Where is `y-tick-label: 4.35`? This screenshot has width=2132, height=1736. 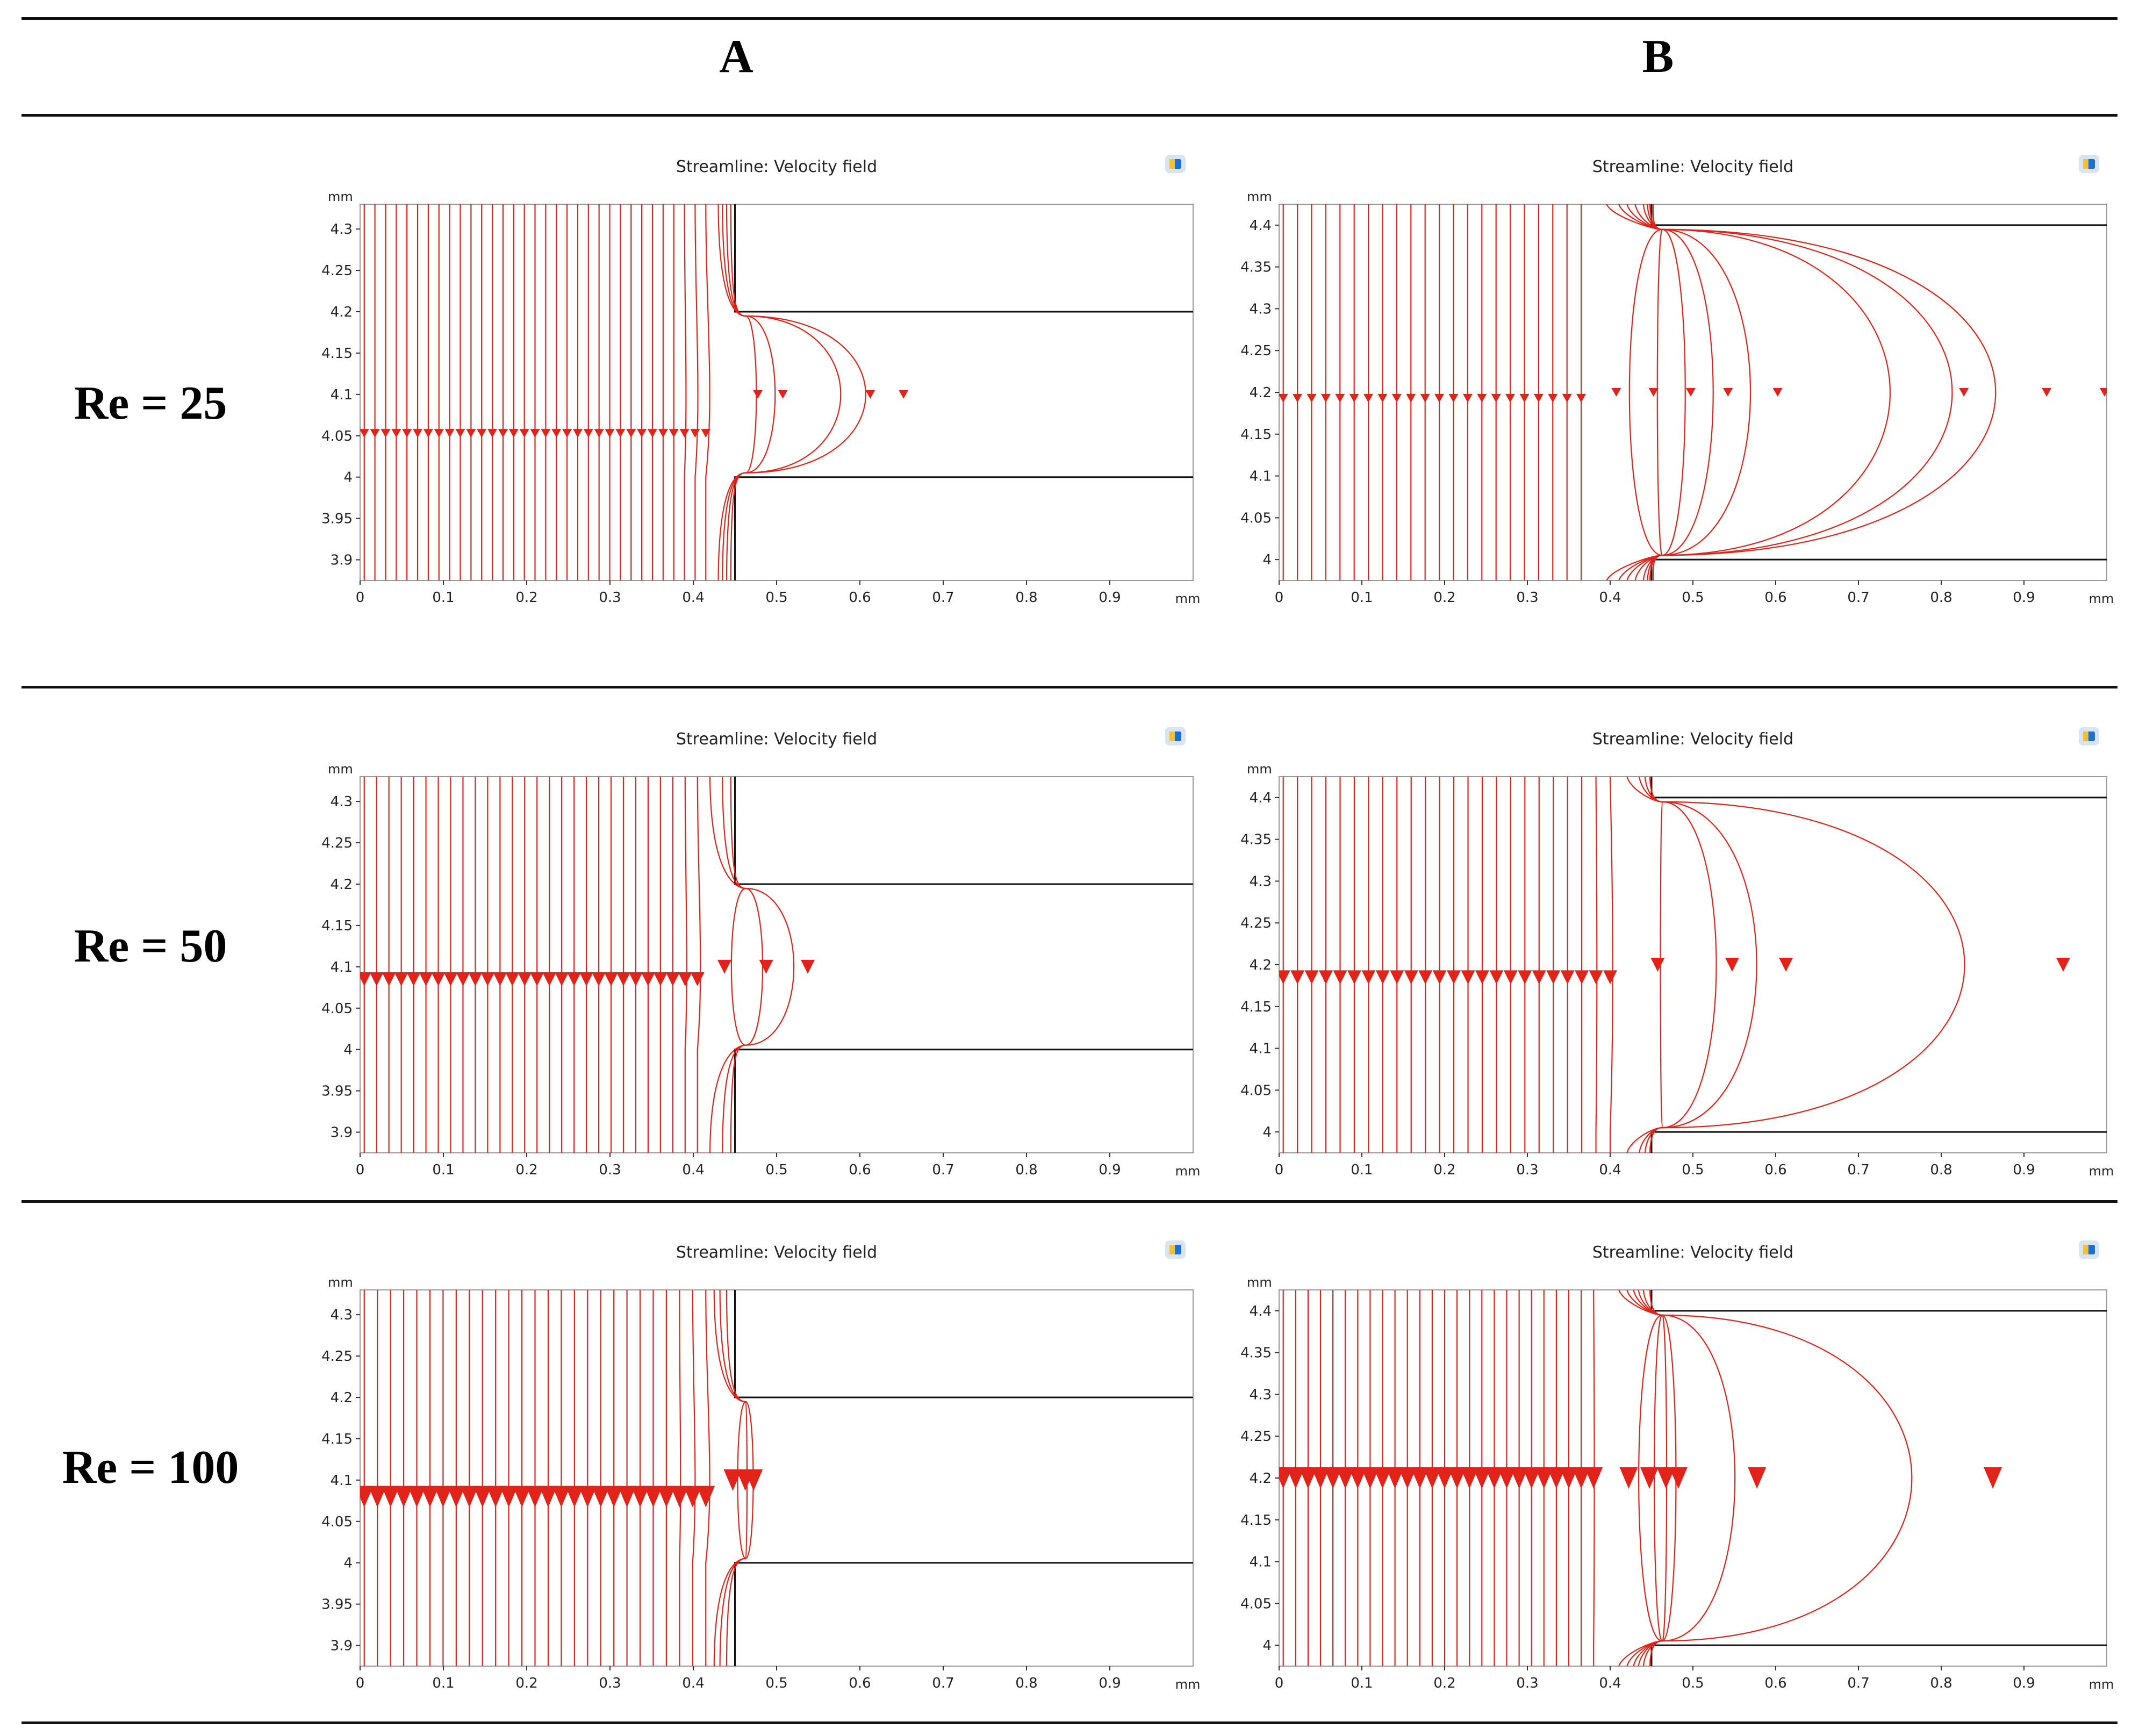
y-tick-label: 4.35 is located at coordinates (1256, 1353).